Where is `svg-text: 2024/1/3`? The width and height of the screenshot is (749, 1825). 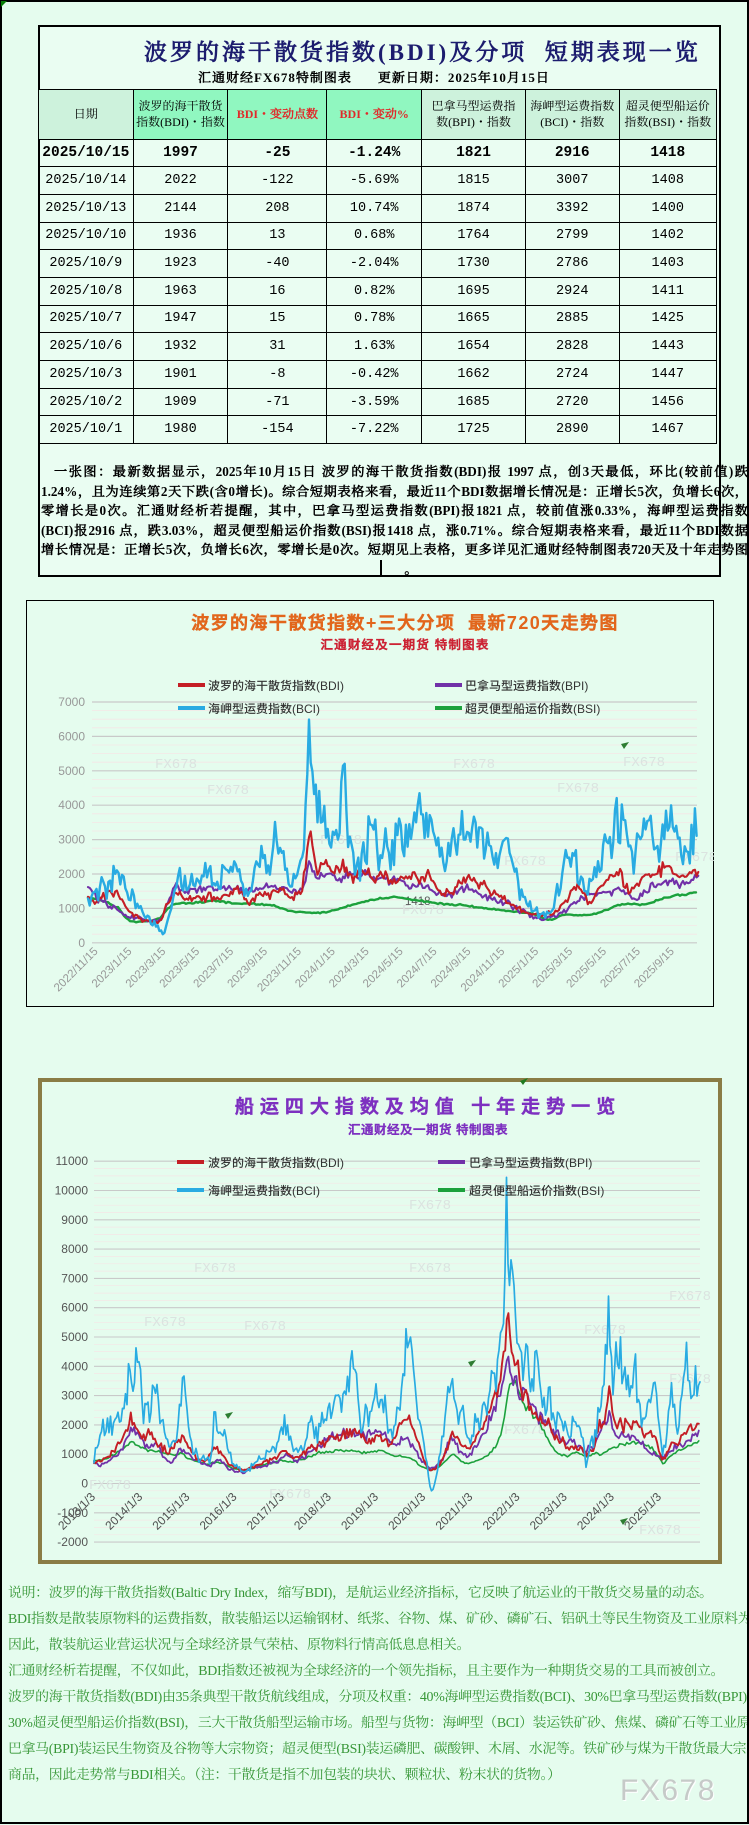
svg-text: 2024/1/3 is located at coordinates (595, 1510).